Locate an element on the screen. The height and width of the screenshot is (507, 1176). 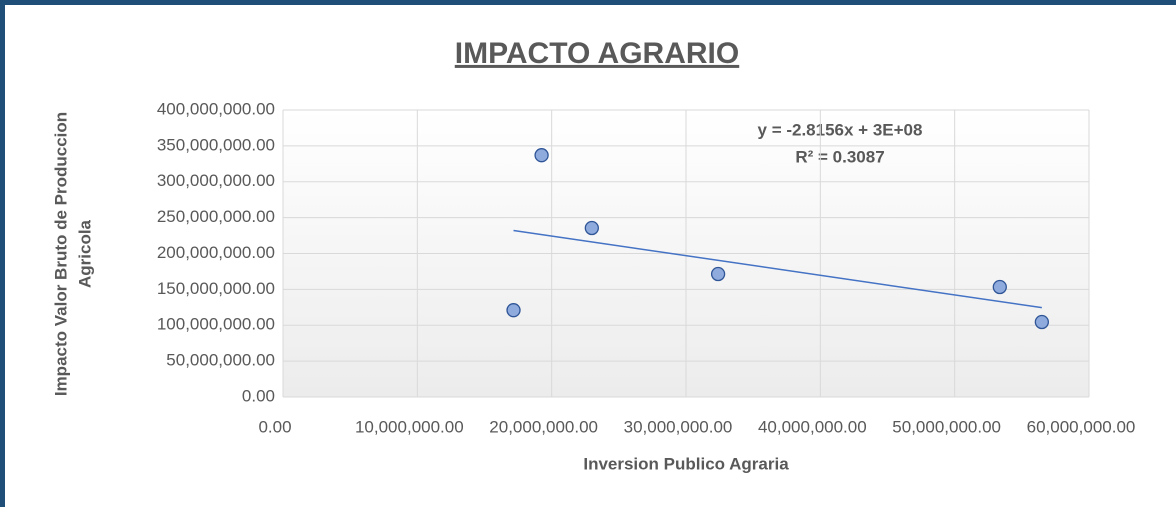
x-axis-label: Inversion Publico Agraria is located at coordinates (686, 463).